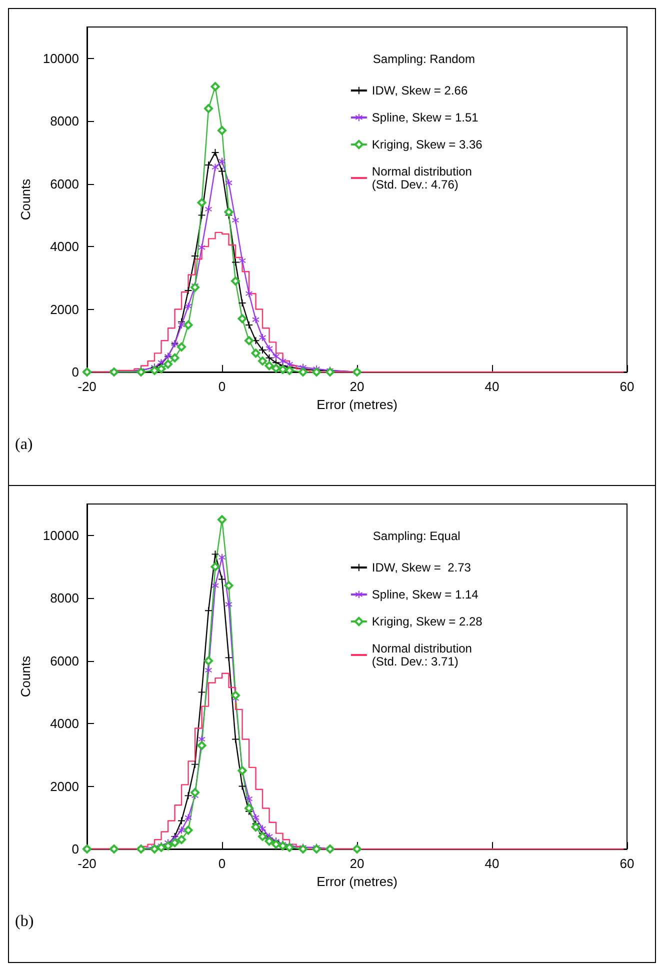 The width and height of the screenshot is (664, 973). I want to click on legend-label: IDW, Skew = 2.73, so click(422, 567).